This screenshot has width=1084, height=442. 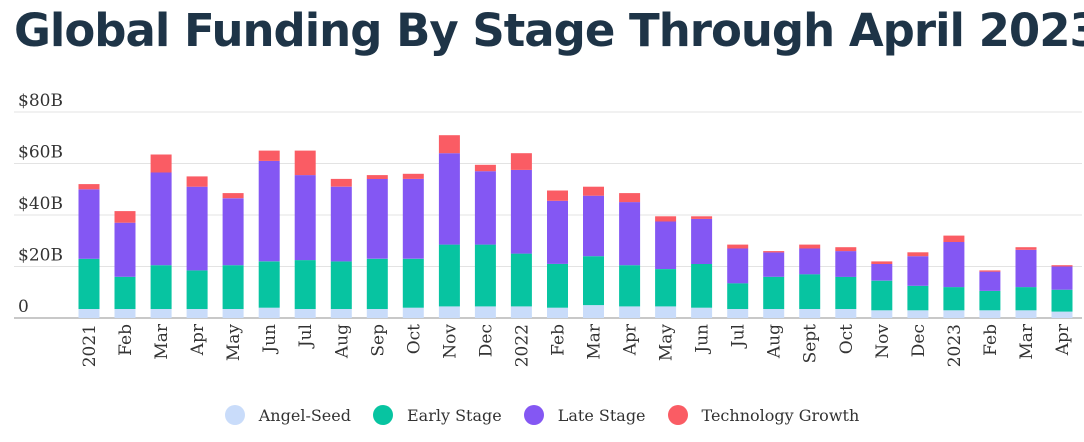 I want to click on y-tick-label: $40B, so click(x=40, y=204).